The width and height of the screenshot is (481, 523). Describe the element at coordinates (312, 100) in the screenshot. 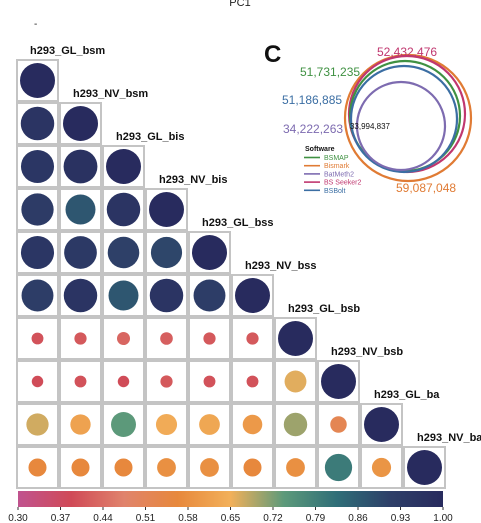

I see `venn-set-value: 51,186,885` at that location.